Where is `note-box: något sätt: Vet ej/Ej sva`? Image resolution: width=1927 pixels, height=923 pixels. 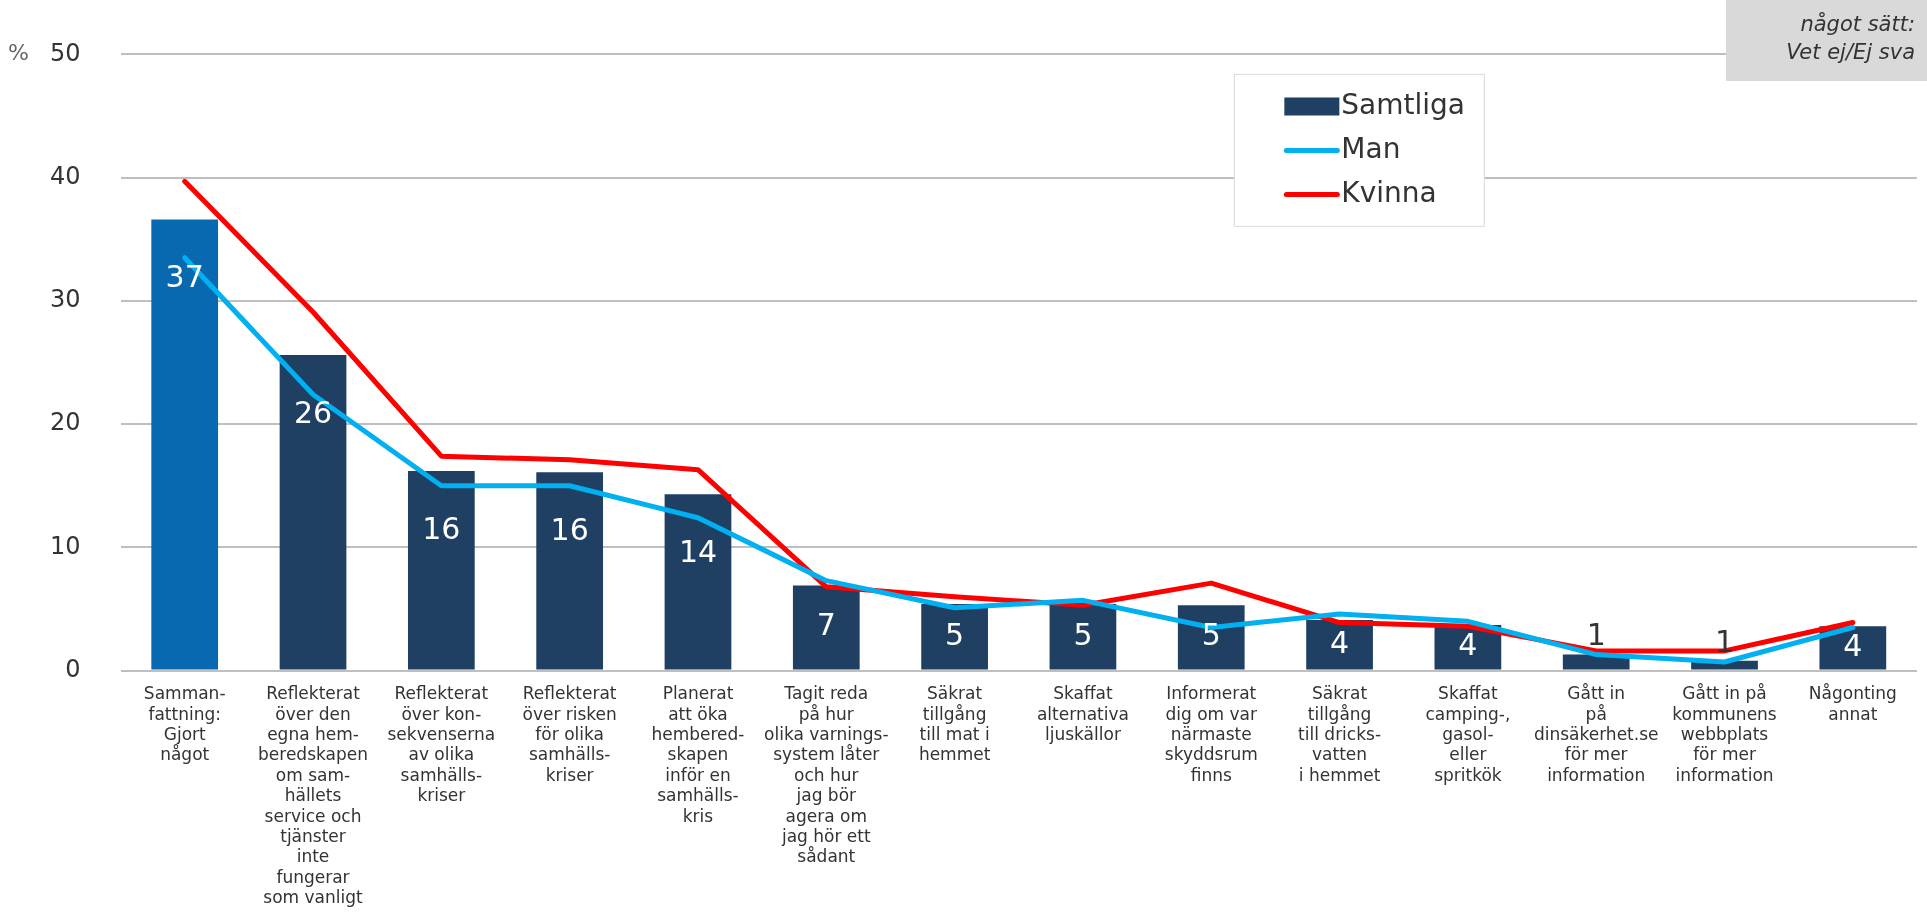
note-box: något sätt: Vet ej/Ej sva is located at coordinates (1826, 40).